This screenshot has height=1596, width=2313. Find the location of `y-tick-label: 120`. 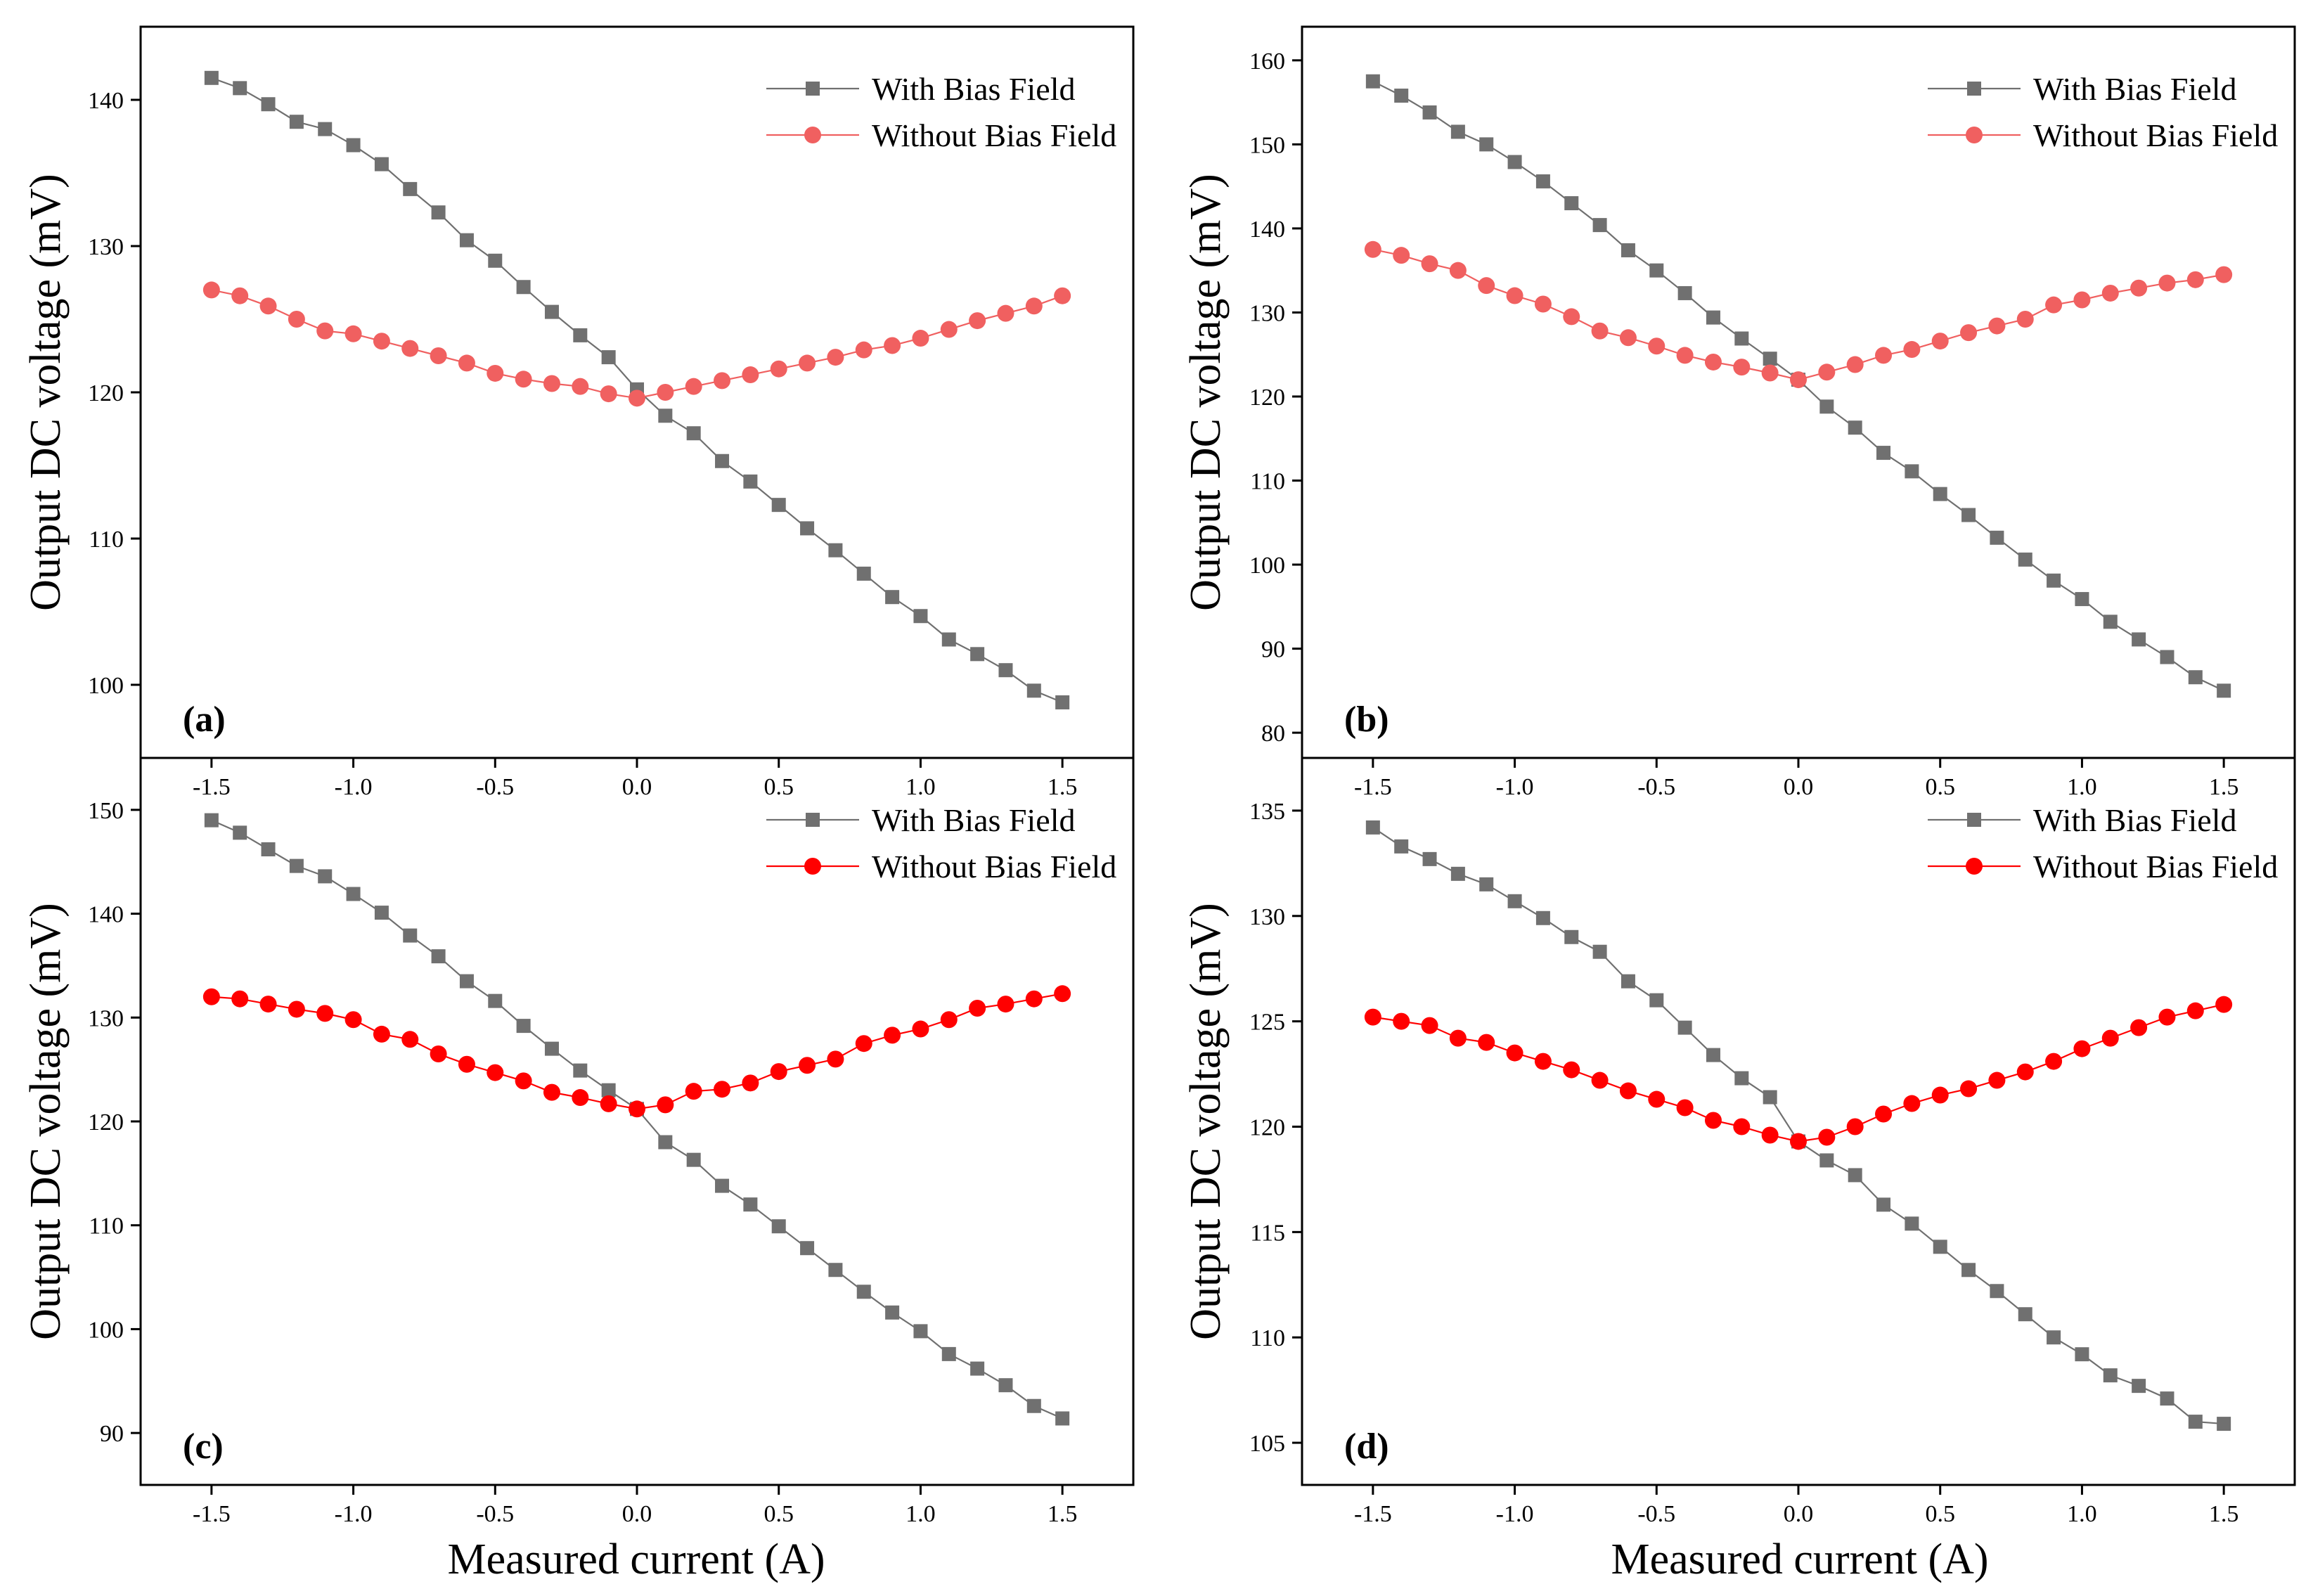

y-tick-label: 120 is located at coordinates (1267, 398).